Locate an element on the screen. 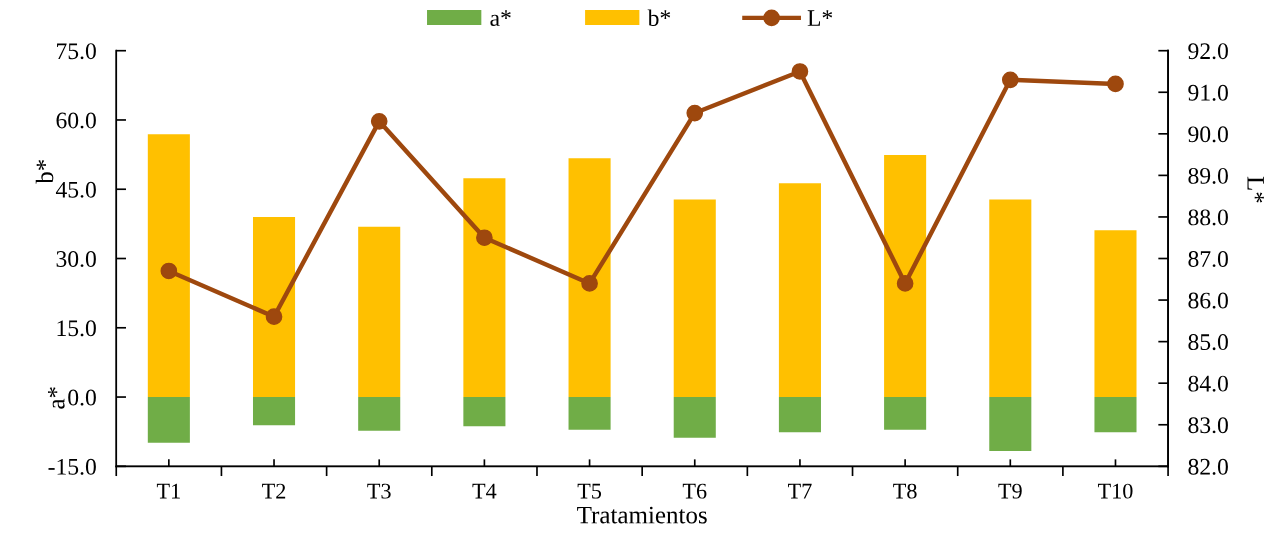 This screenshot has height=544, width=1286. legend-label: b* is located at coordinates (659, 18).